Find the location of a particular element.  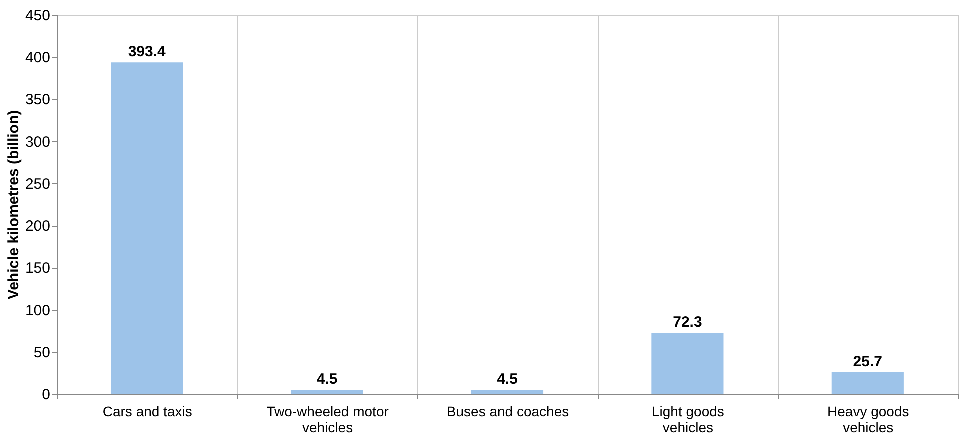

data-label: 25.7 is located at coordinates (867, 361).